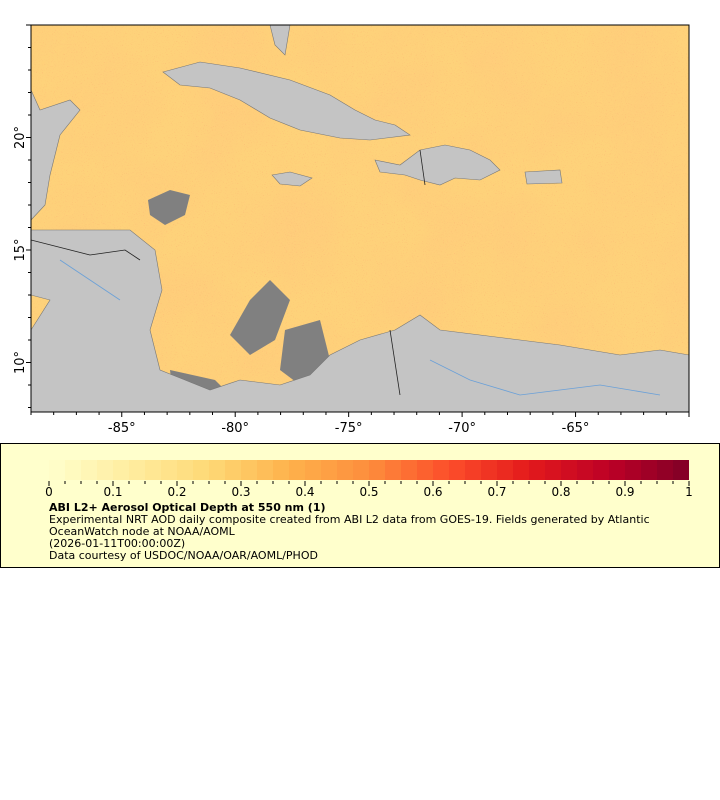  Describe the element at coordinates (56, 123) in the screenshot. I see `yucatan-mexico` at that location.